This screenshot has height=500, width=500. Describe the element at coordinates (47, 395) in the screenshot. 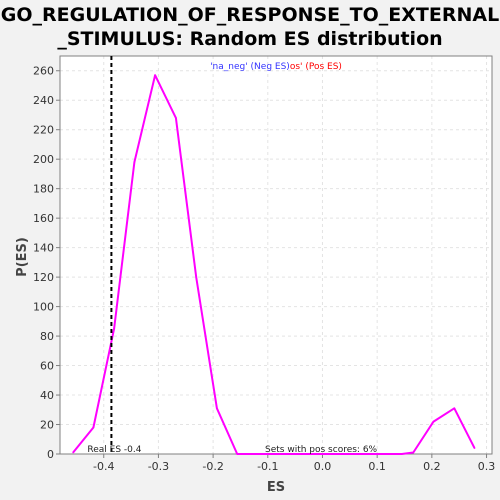

I see `y-tick-label: 40` at that location.